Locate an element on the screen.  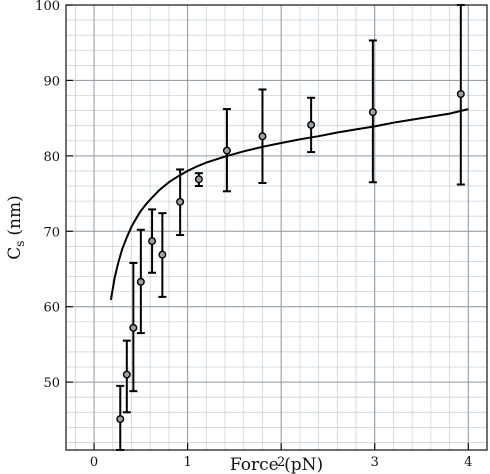
x-tick-label: 4 is located at coordinates (468, 462).